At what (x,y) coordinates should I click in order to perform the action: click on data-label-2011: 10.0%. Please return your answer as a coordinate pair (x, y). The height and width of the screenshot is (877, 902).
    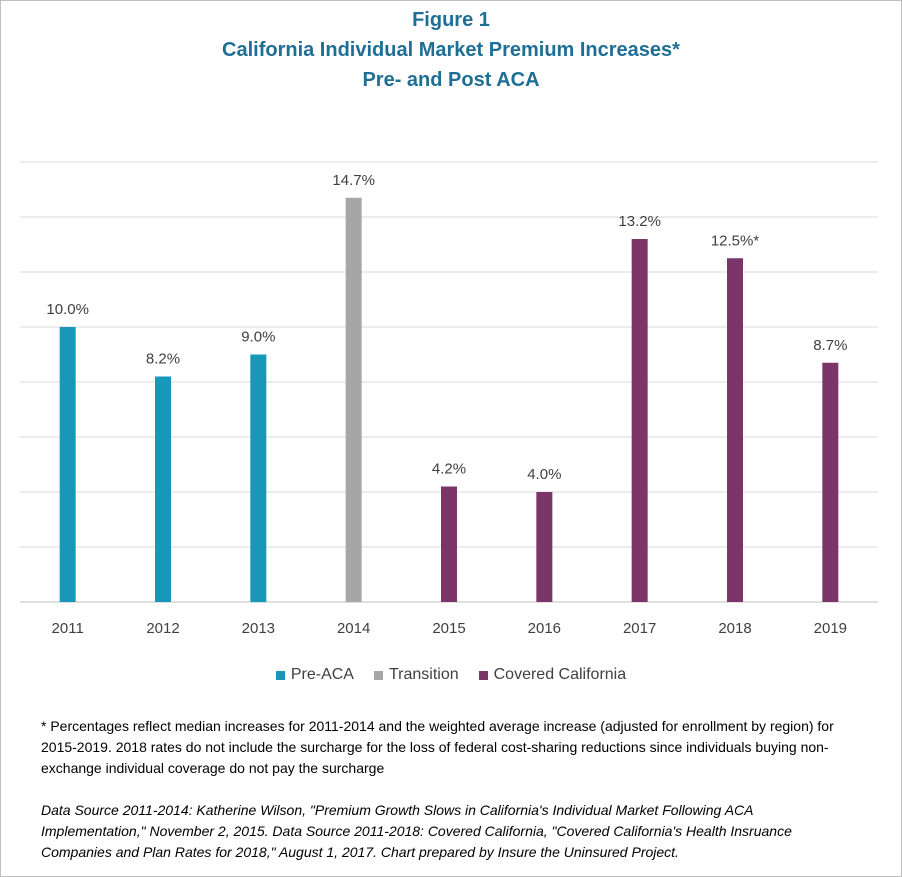
    Looking at the image, I should click on (67, 309).